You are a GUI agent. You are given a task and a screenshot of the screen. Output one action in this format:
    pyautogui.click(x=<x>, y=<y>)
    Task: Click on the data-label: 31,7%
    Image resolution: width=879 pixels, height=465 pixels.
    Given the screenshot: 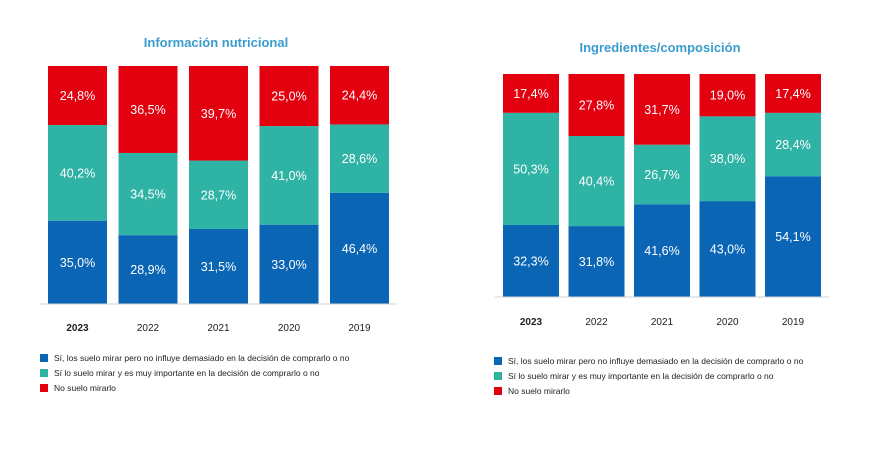 What is the action you would take?
    pyautogui.click(x=661, y=110)
    